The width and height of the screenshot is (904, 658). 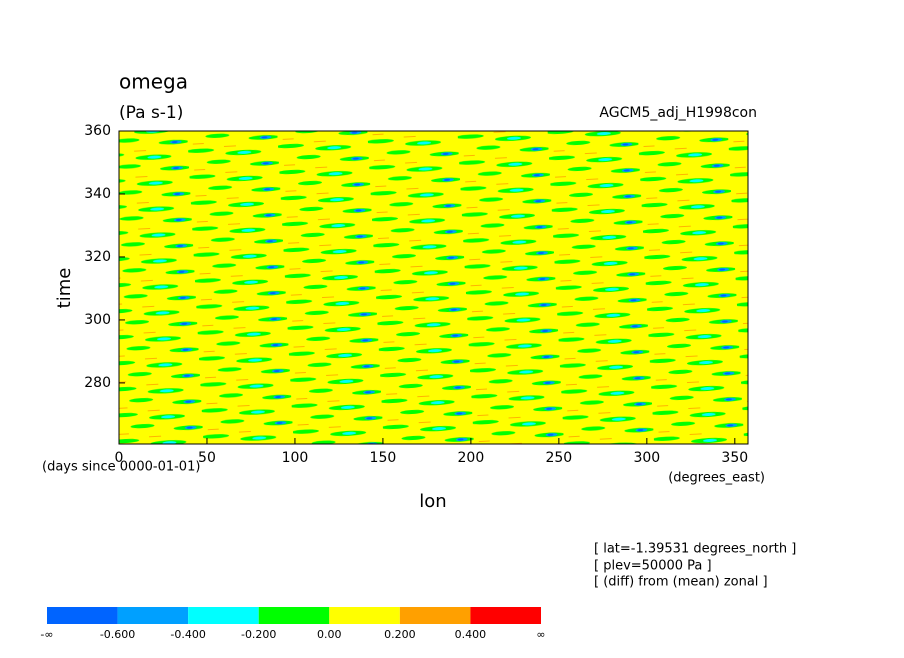 I want to click on colorbar-label: -0.200, so click(x=258, y=634).